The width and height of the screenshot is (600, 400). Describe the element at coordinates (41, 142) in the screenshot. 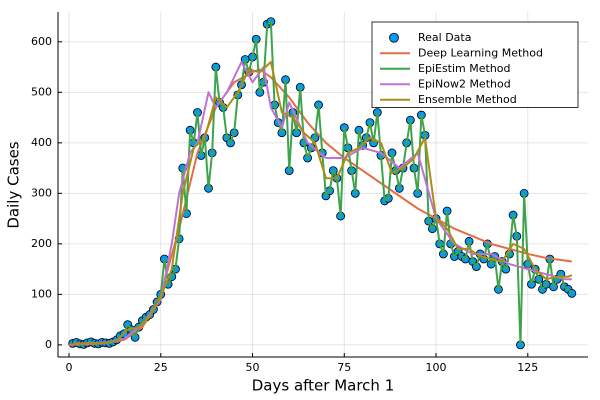

I see `y-tick-label: 400` at that location.